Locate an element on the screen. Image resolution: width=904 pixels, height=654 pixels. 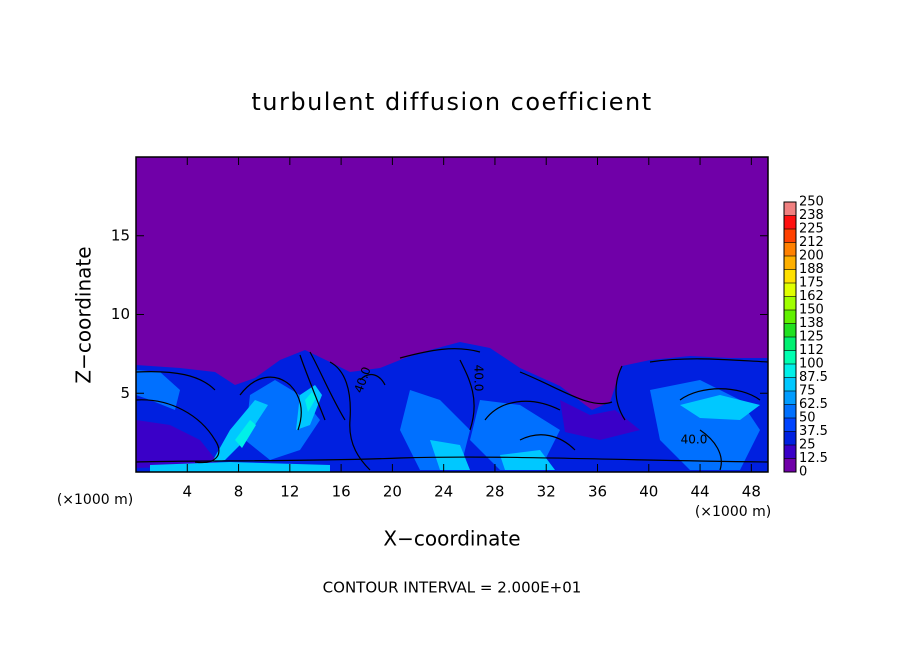
colorbar-label: 250 is located at coordinates (811, 202).